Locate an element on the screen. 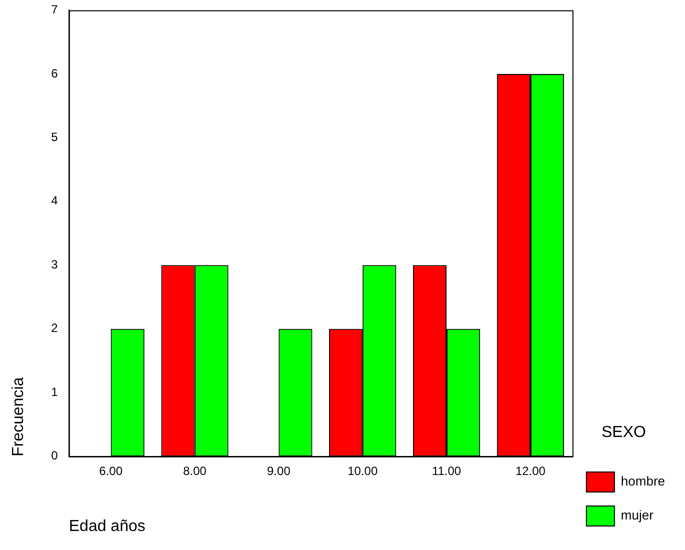 This screenshot has height=550, width=685. x-tick-label: 11.00 is located at coordinates (447, 471).